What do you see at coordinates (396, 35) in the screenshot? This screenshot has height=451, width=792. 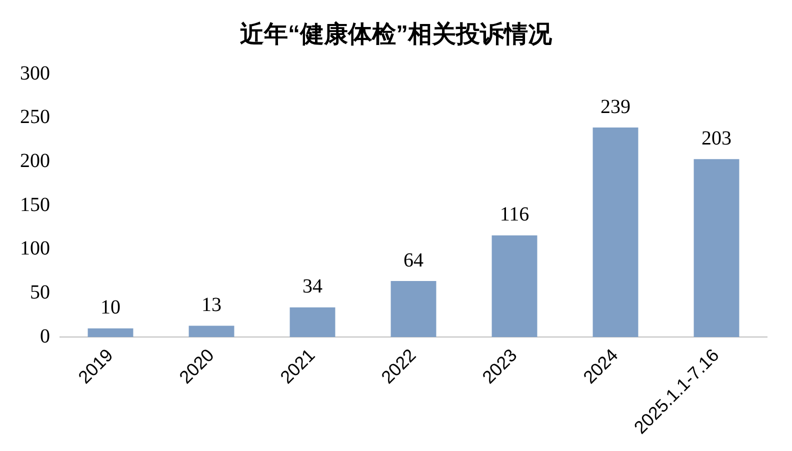 I see `chart-title: 近年“健康体检”相关投诉情况` at bounding box center [396, 35].